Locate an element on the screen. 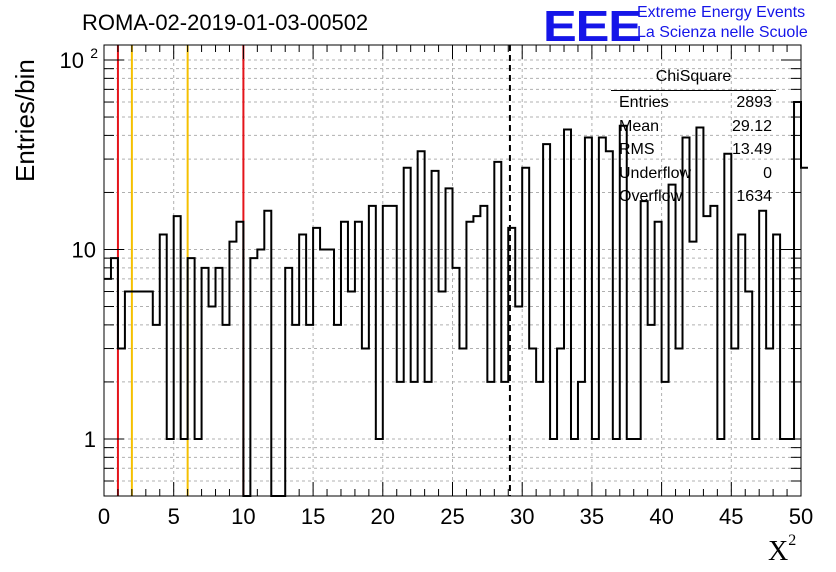  stats-row-underflow: Underflow 0 is located at coordinates (695, 173).